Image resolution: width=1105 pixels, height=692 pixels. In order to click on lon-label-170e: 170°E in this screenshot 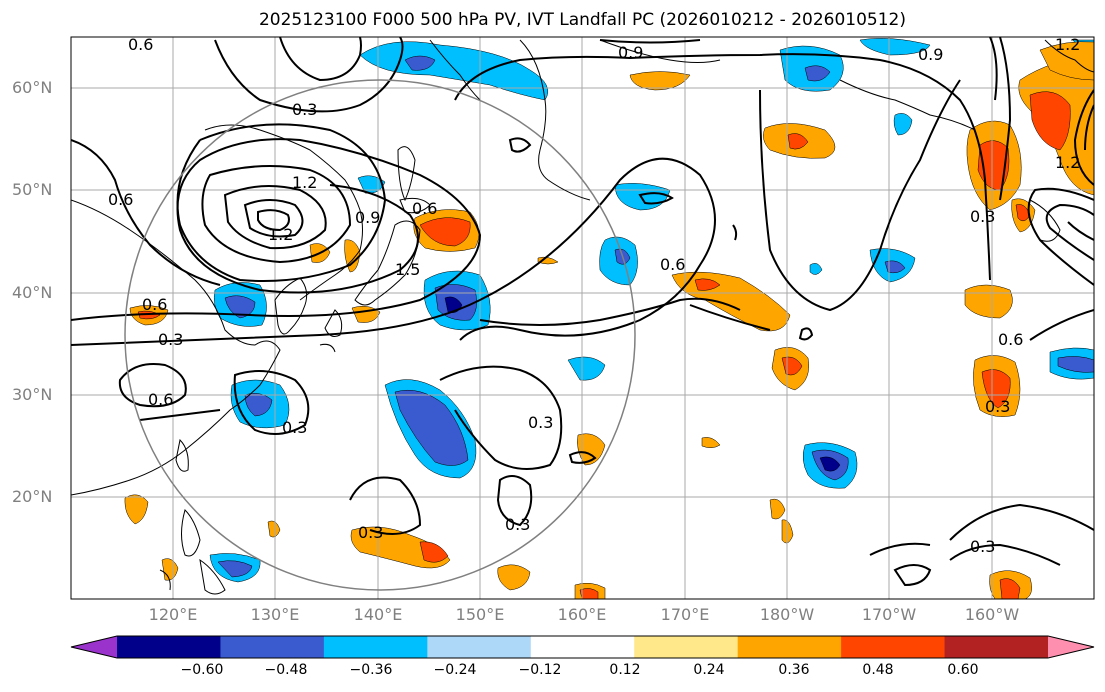, I will do `click(685, 614)`.